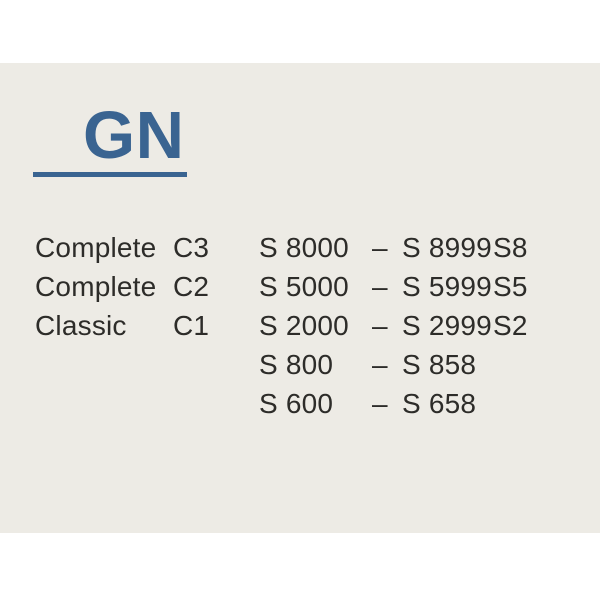  Describe the element at coordinates (510, 286) in the screenshot. I see `series-code: S5` at that location.